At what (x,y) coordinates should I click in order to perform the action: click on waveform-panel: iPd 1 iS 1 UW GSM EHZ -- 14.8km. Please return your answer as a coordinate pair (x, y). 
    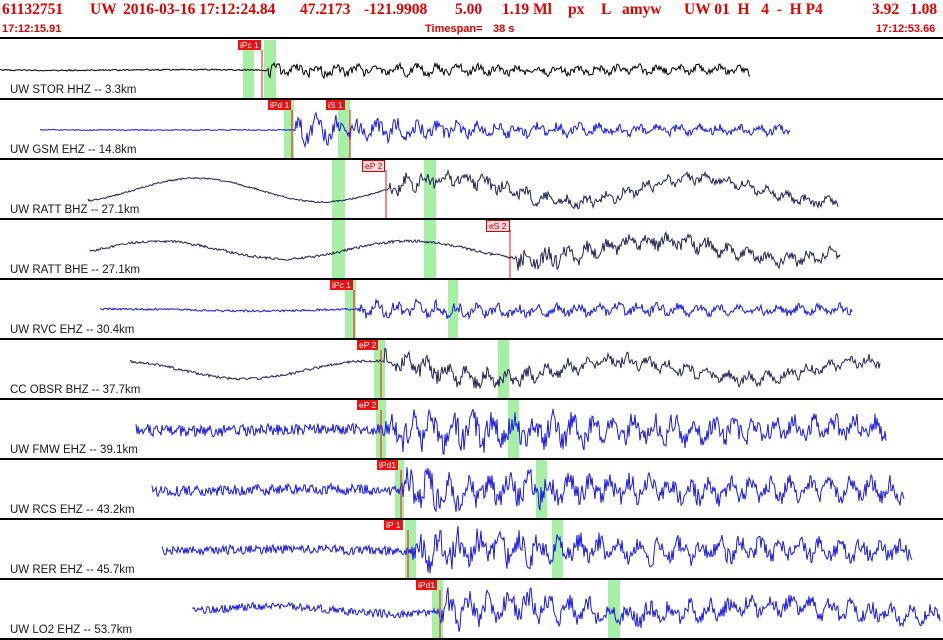
    Looking at the image, I should click on (471, 130).